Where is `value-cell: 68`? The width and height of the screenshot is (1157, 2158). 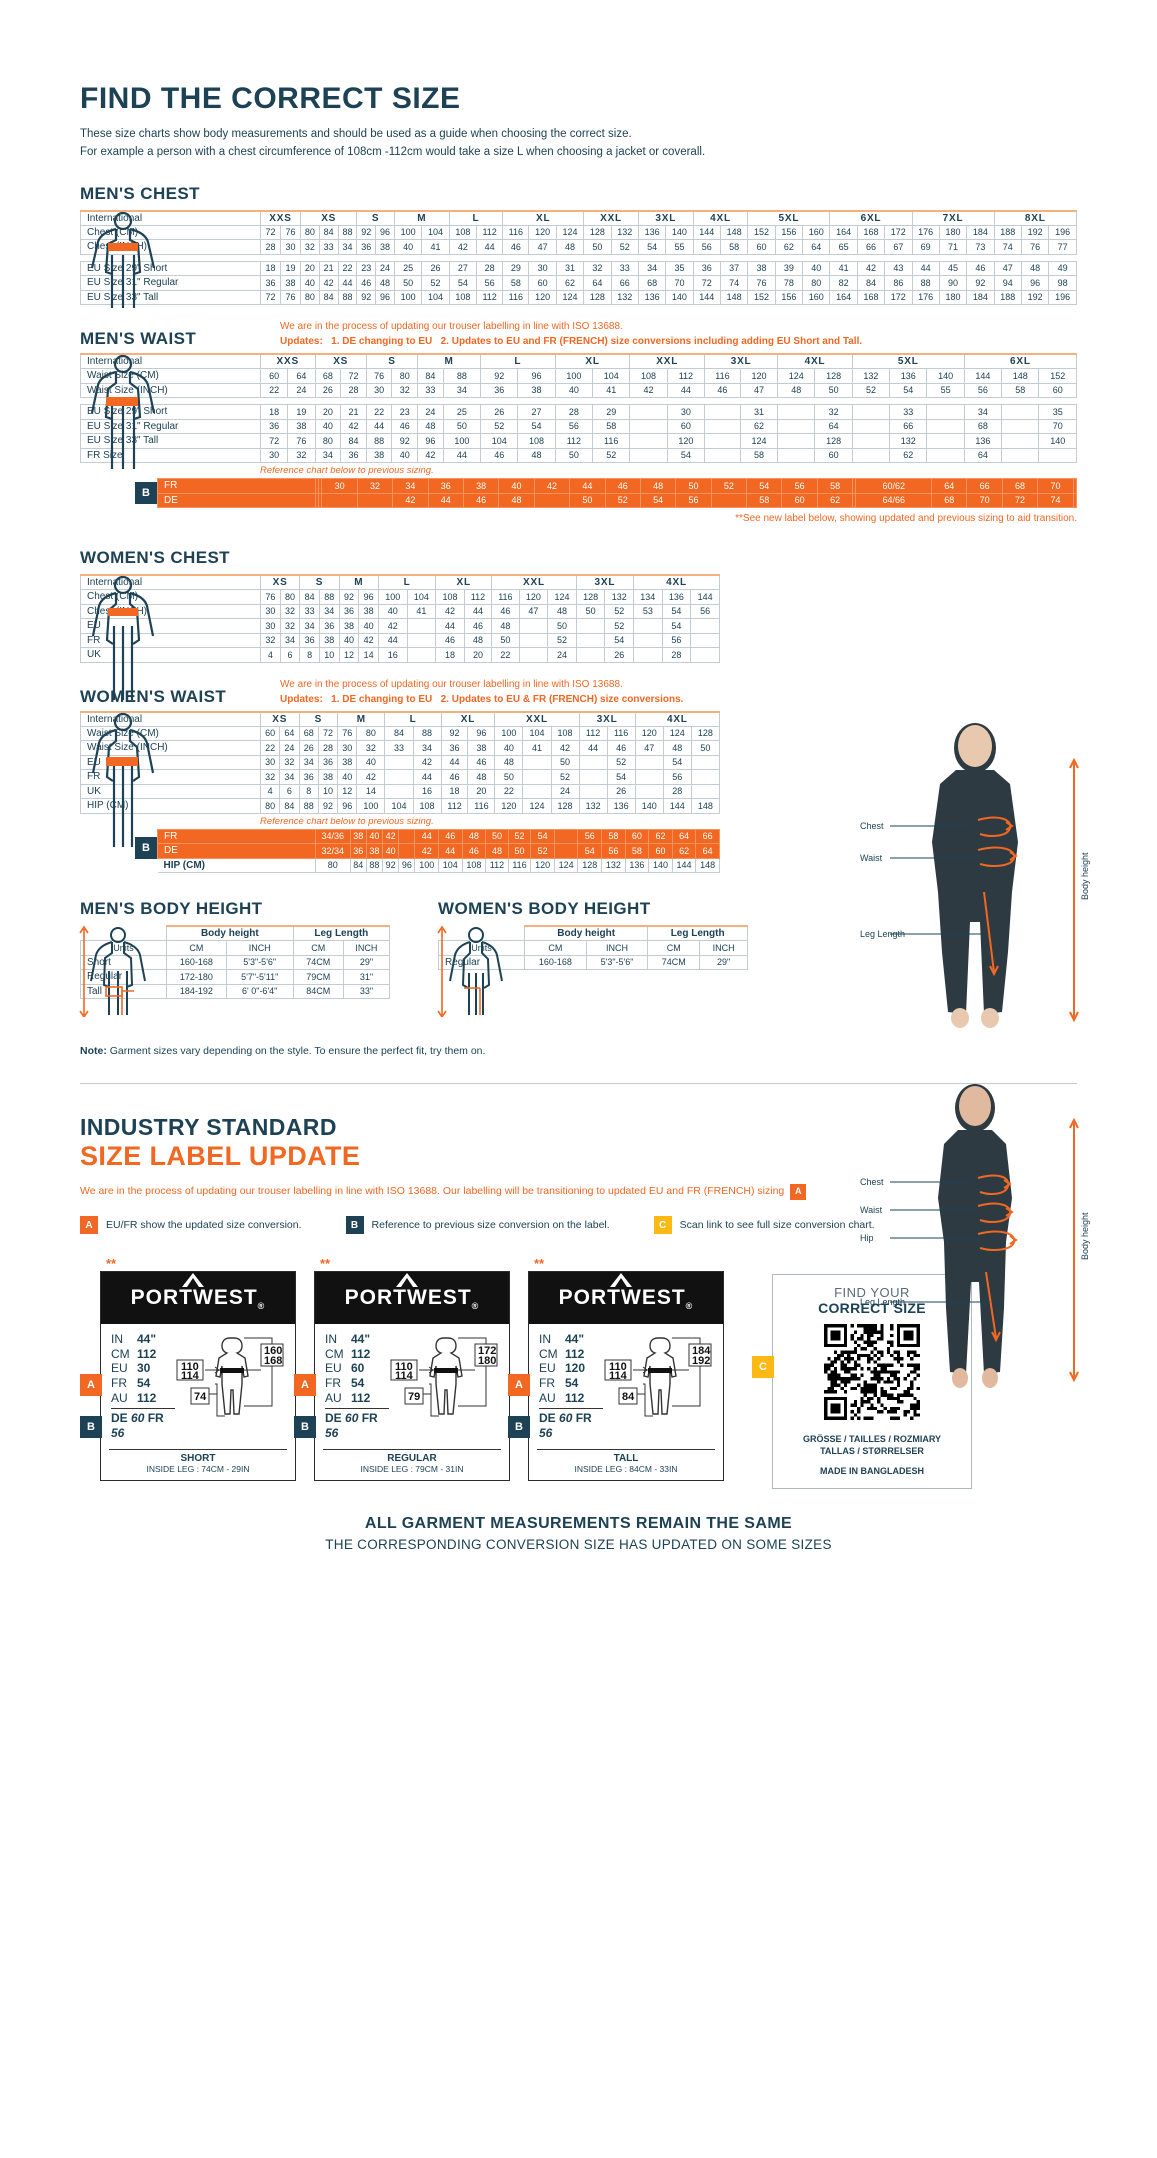 value-cell: 68 is located at coordinates (652, 283).